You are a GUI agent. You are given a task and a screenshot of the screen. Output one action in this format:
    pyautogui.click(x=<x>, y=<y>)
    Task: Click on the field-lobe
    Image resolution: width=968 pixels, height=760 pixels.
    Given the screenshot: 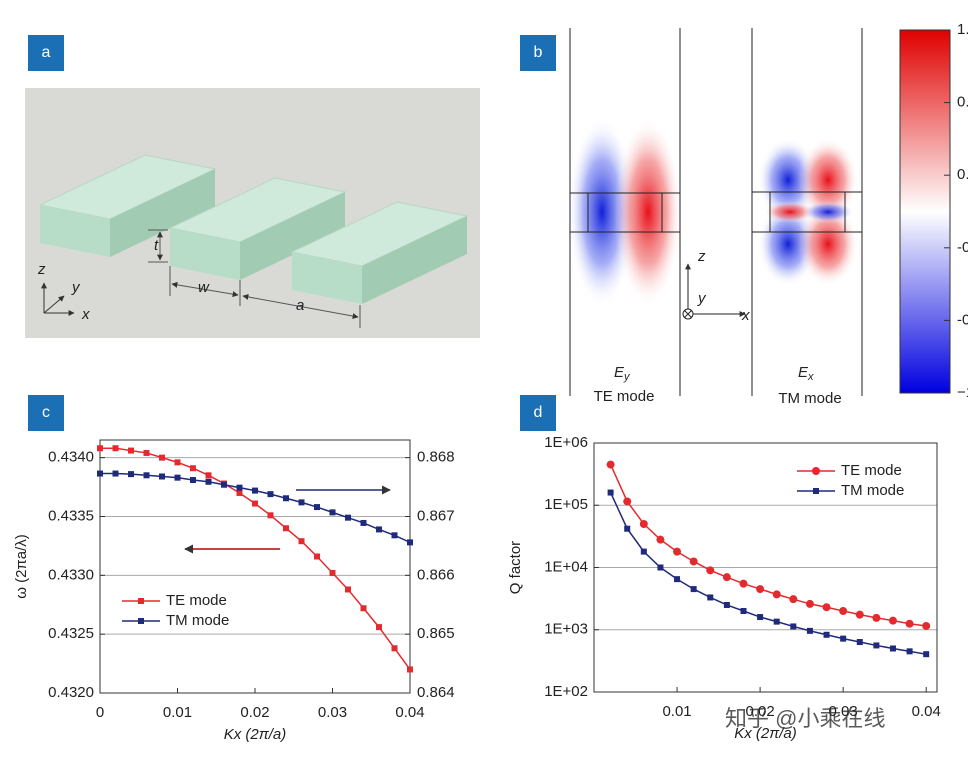 What is the action you would take?
    pyautogui.click(x=828, y=180)
    